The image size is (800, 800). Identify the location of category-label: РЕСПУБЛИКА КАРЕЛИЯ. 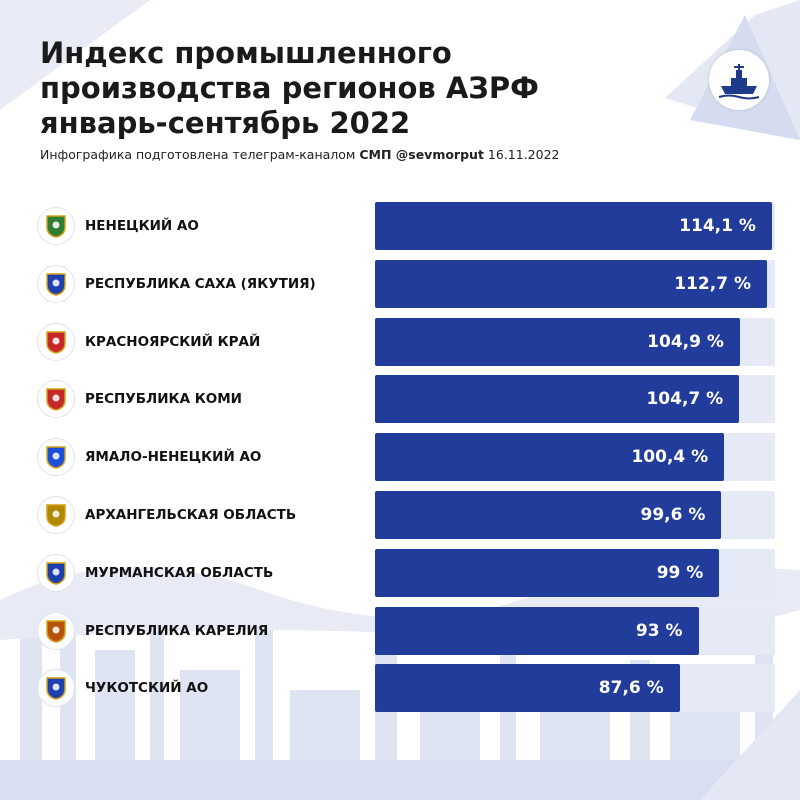
(177, 631).